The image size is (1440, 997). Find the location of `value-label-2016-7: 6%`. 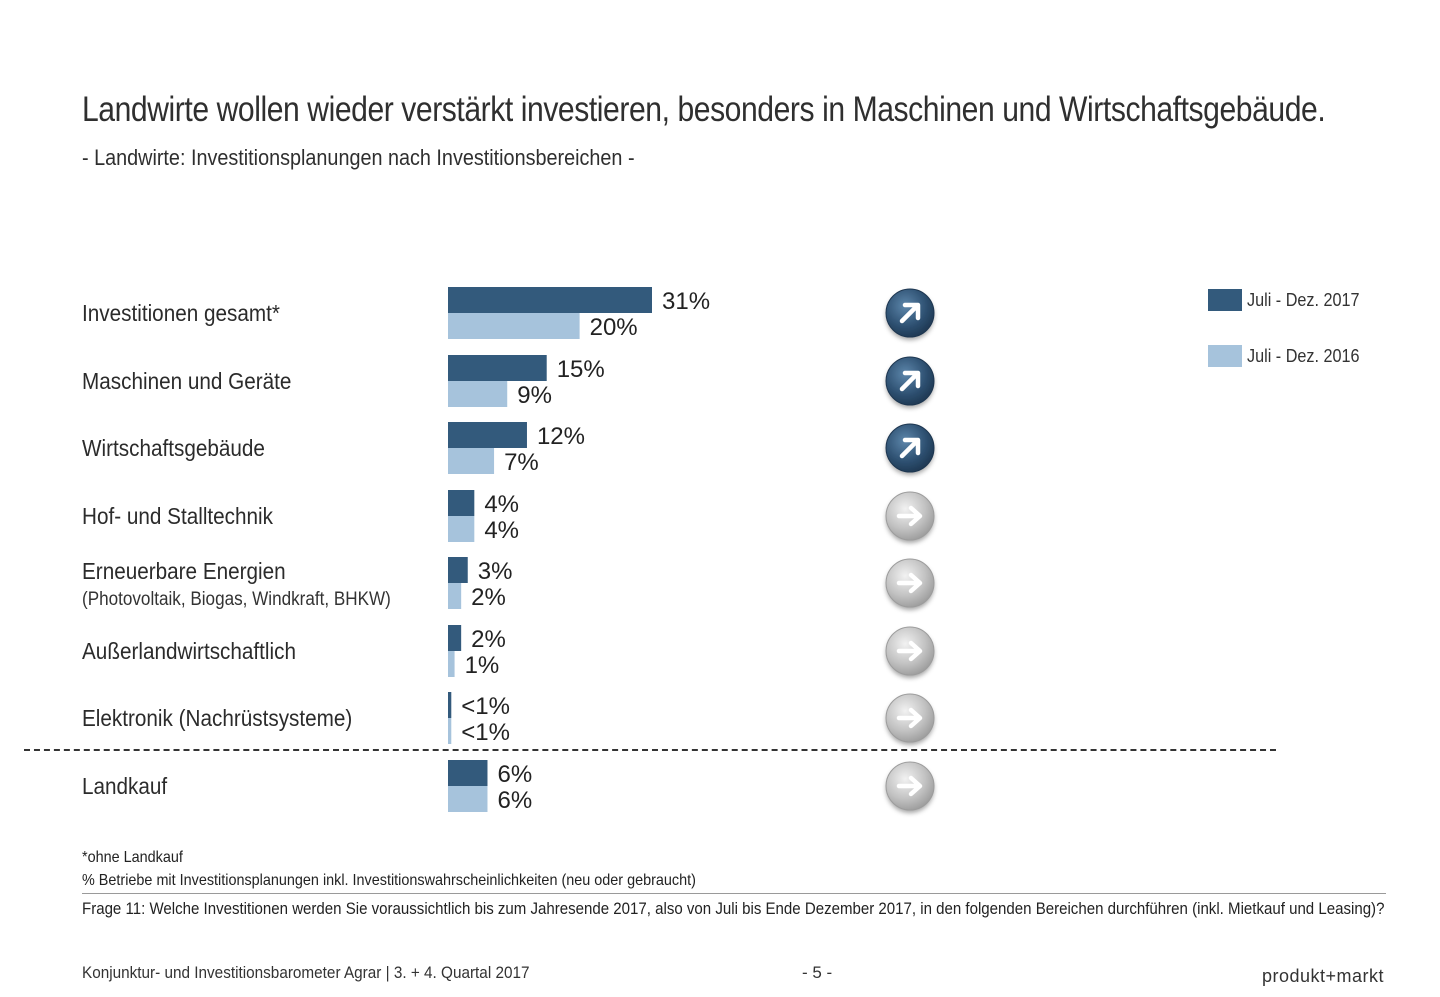

value-label-2016-7: 6% is located at coordinates (514, 800).